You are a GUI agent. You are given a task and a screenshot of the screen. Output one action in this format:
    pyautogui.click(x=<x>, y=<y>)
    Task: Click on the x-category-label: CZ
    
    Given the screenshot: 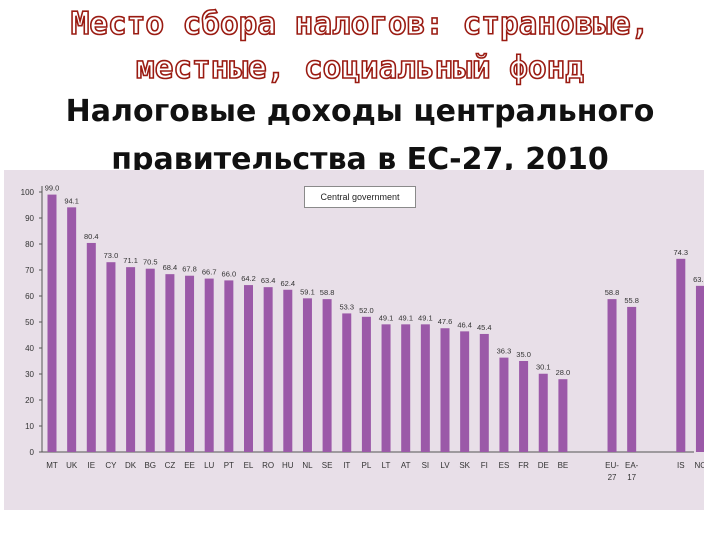 What is the action you would take?
    pyautogui.click(x=170, y=465)
    